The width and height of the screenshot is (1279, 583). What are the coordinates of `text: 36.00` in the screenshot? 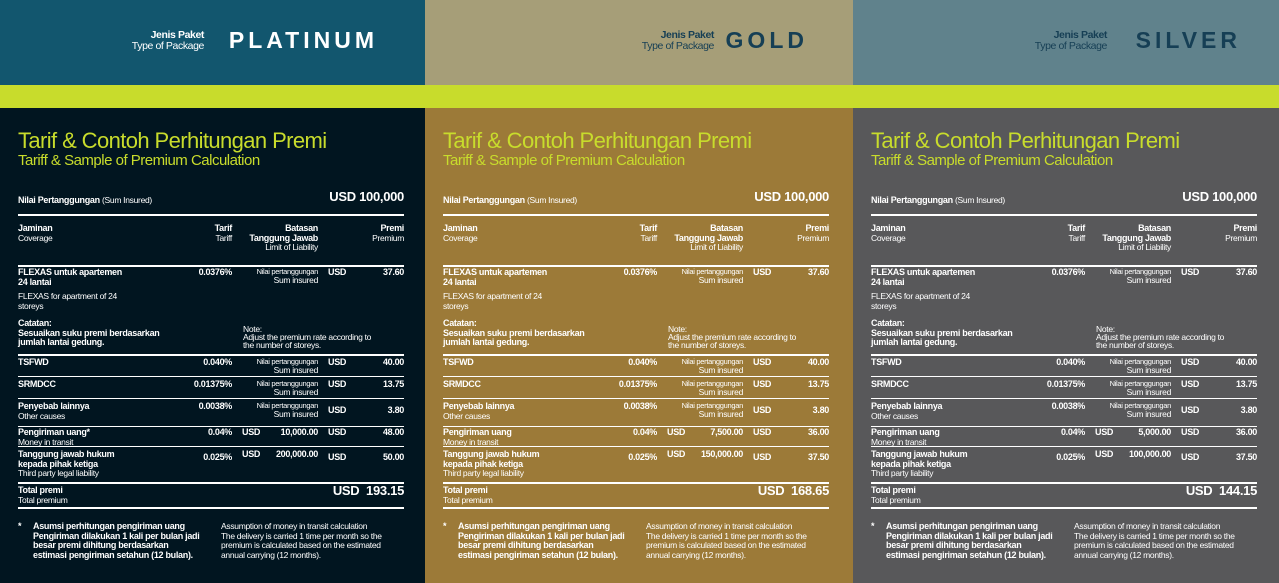 It's located at (1246, 432).